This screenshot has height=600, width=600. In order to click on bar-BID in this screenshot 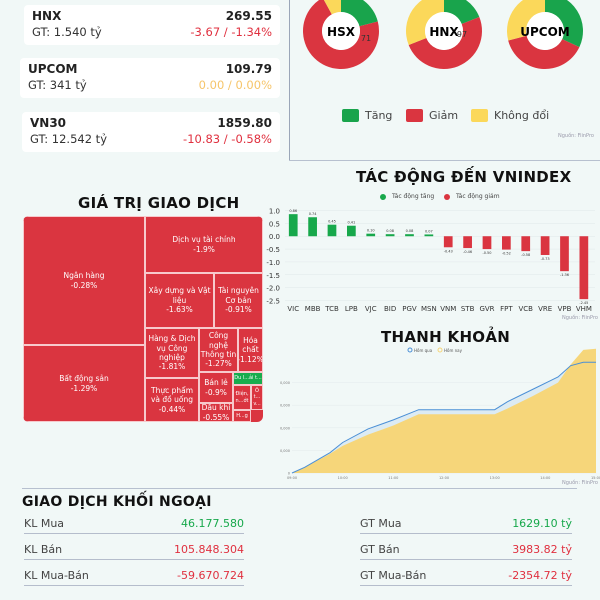, I will do `click(390, 235)`.